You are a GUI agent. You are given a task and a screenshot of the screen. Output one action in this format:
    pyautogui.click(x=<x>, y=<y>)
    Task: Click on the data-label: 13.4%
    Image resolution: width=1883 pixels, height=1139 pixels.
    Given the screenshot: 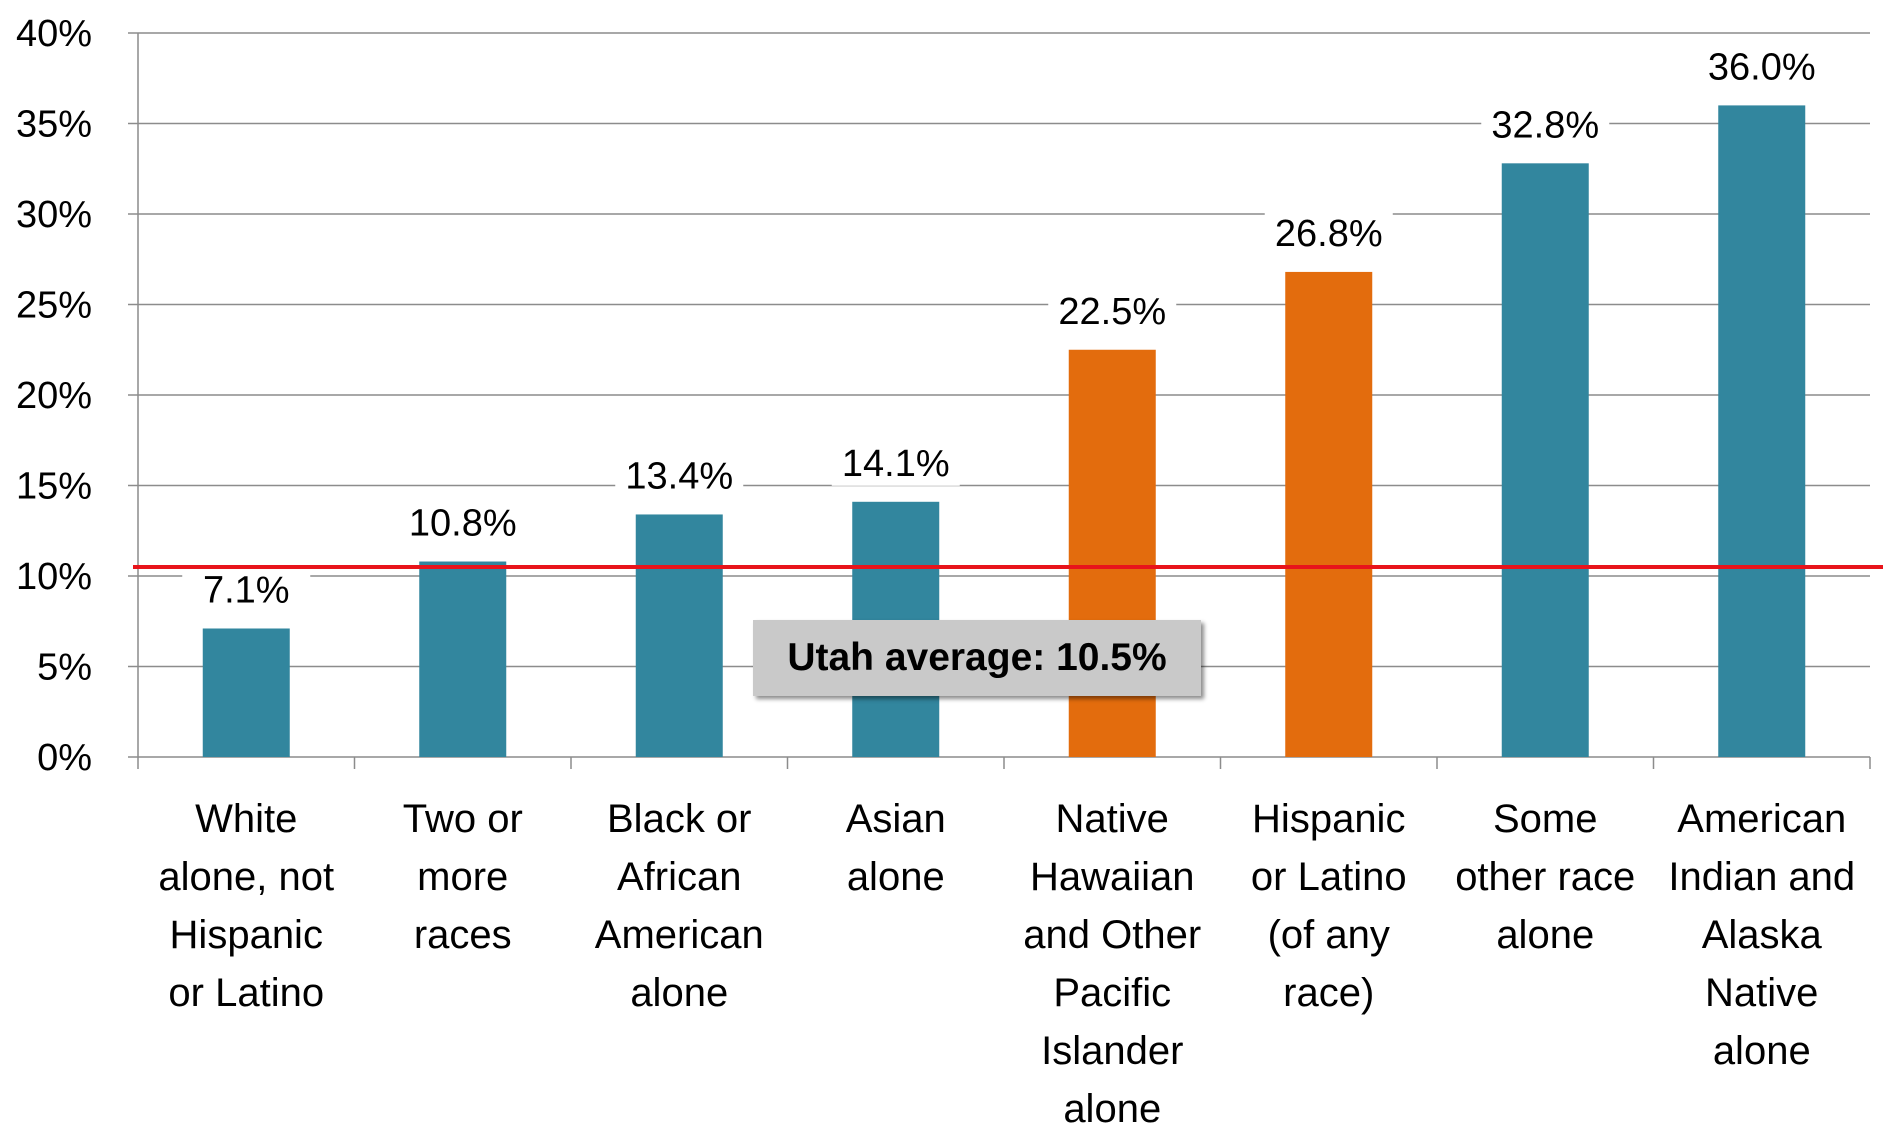 What is the action you would take?
    pyautogui.click(x=679, y=476)
    